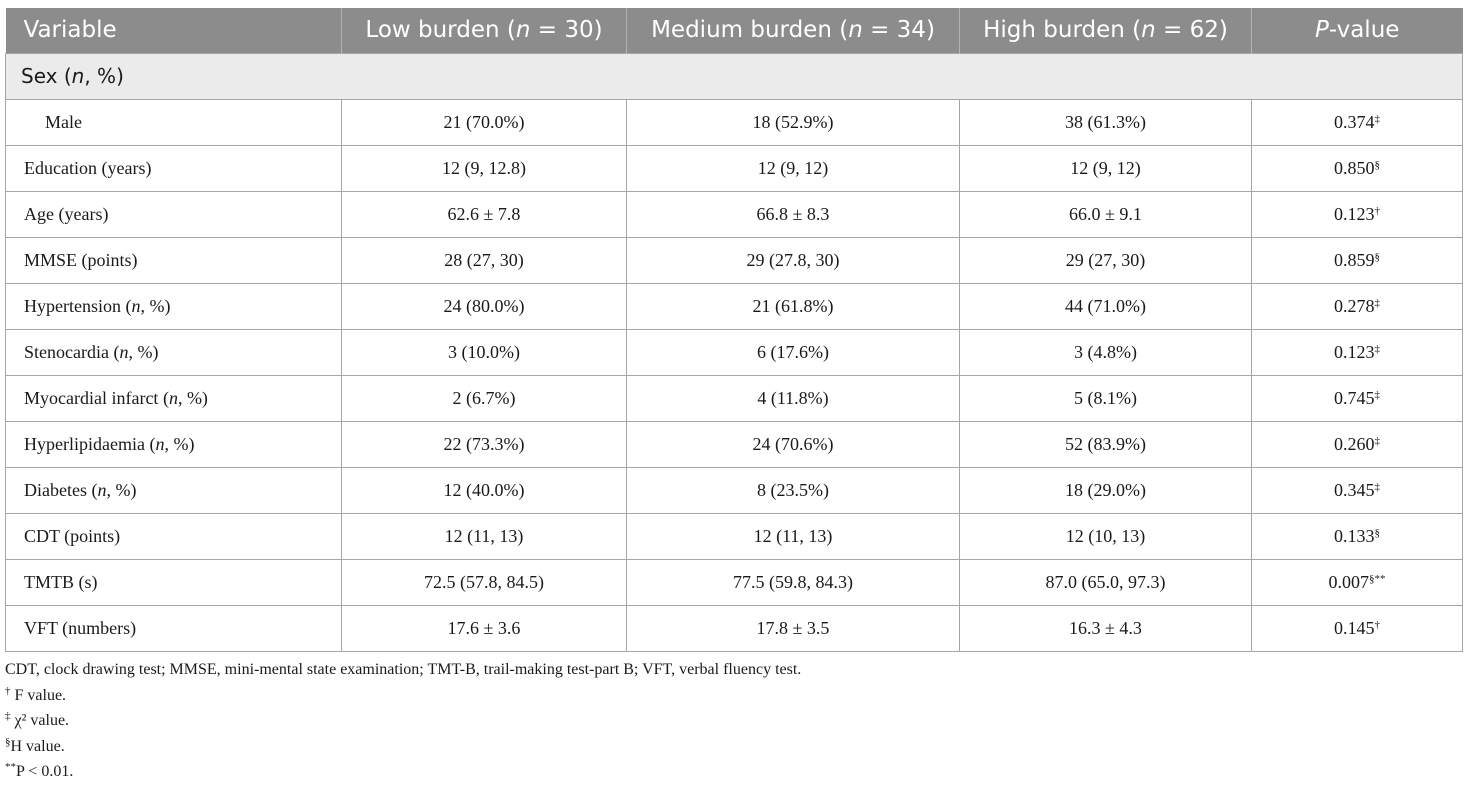 This screenshot has height=786, width=1467. I want to click on variable-cell: Diabetes (n, %), so click(173, 490).